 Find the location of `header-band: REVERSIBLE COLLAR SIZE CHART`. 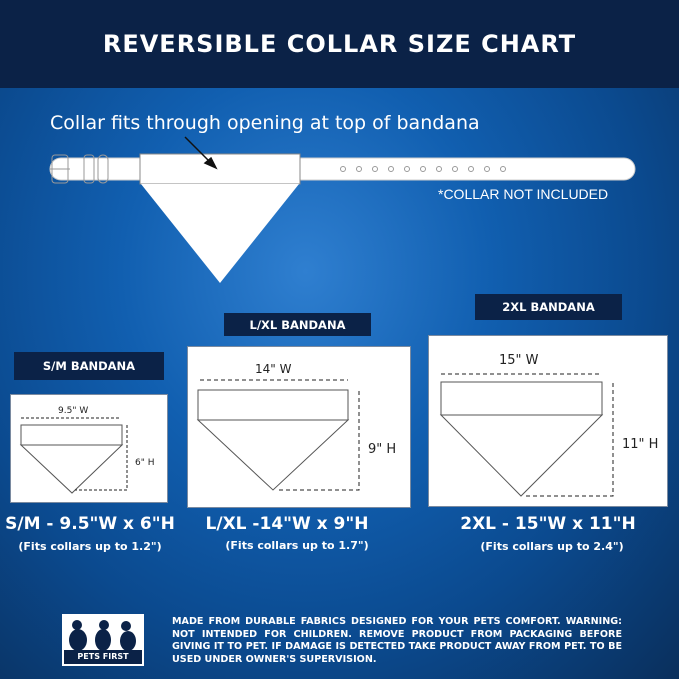

header-band: REVERSIBLE COLLAR SIZE CHART is located at coordinates (339, 44).